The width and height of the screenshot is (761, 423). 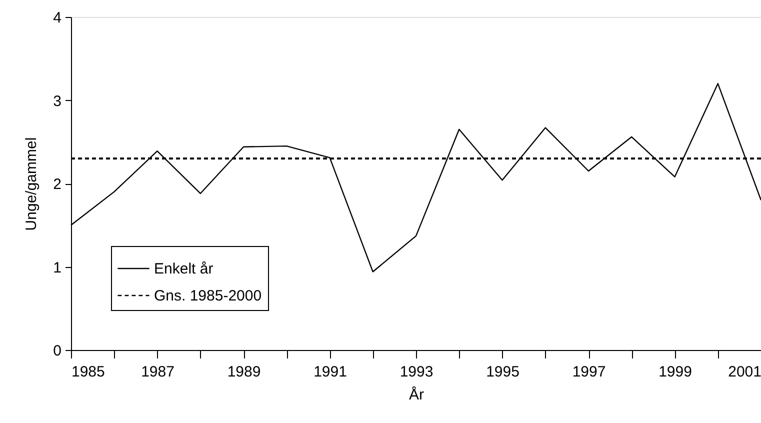 I want to click on x-tick-label: 1997, so click(x=589, y=372).